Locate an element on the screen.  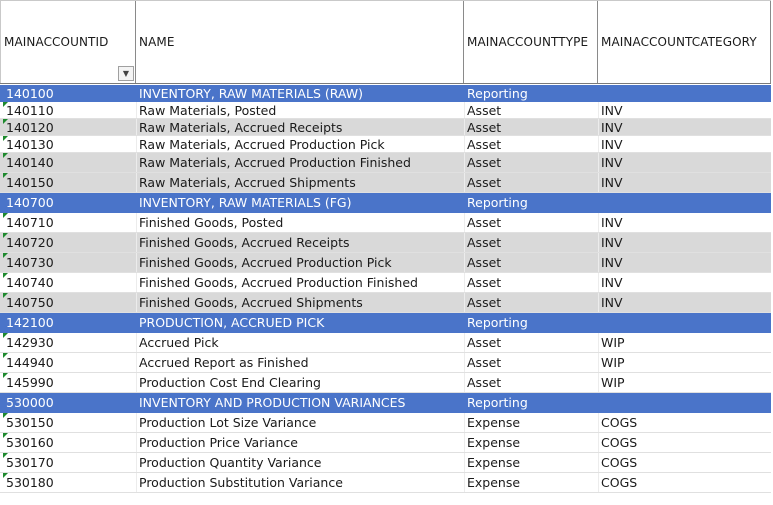
cell-mainaccountid: 142100 is located at coordinates (30, 322).